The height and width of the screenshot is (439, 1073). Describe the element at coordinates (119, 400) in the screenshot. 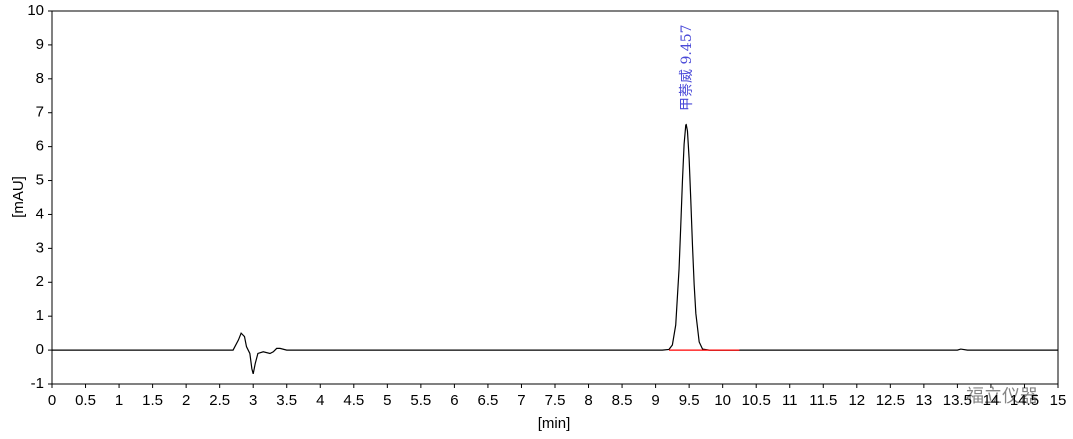

I see `x-tick-label: 1` at that location.